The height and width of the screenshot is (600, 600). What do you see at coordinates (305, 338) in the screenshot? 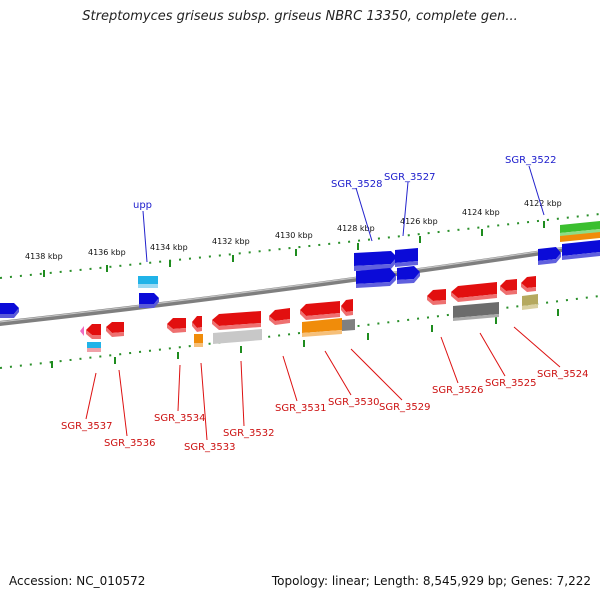
I see `lower-major-ticks` at bounding box center [305, 338].